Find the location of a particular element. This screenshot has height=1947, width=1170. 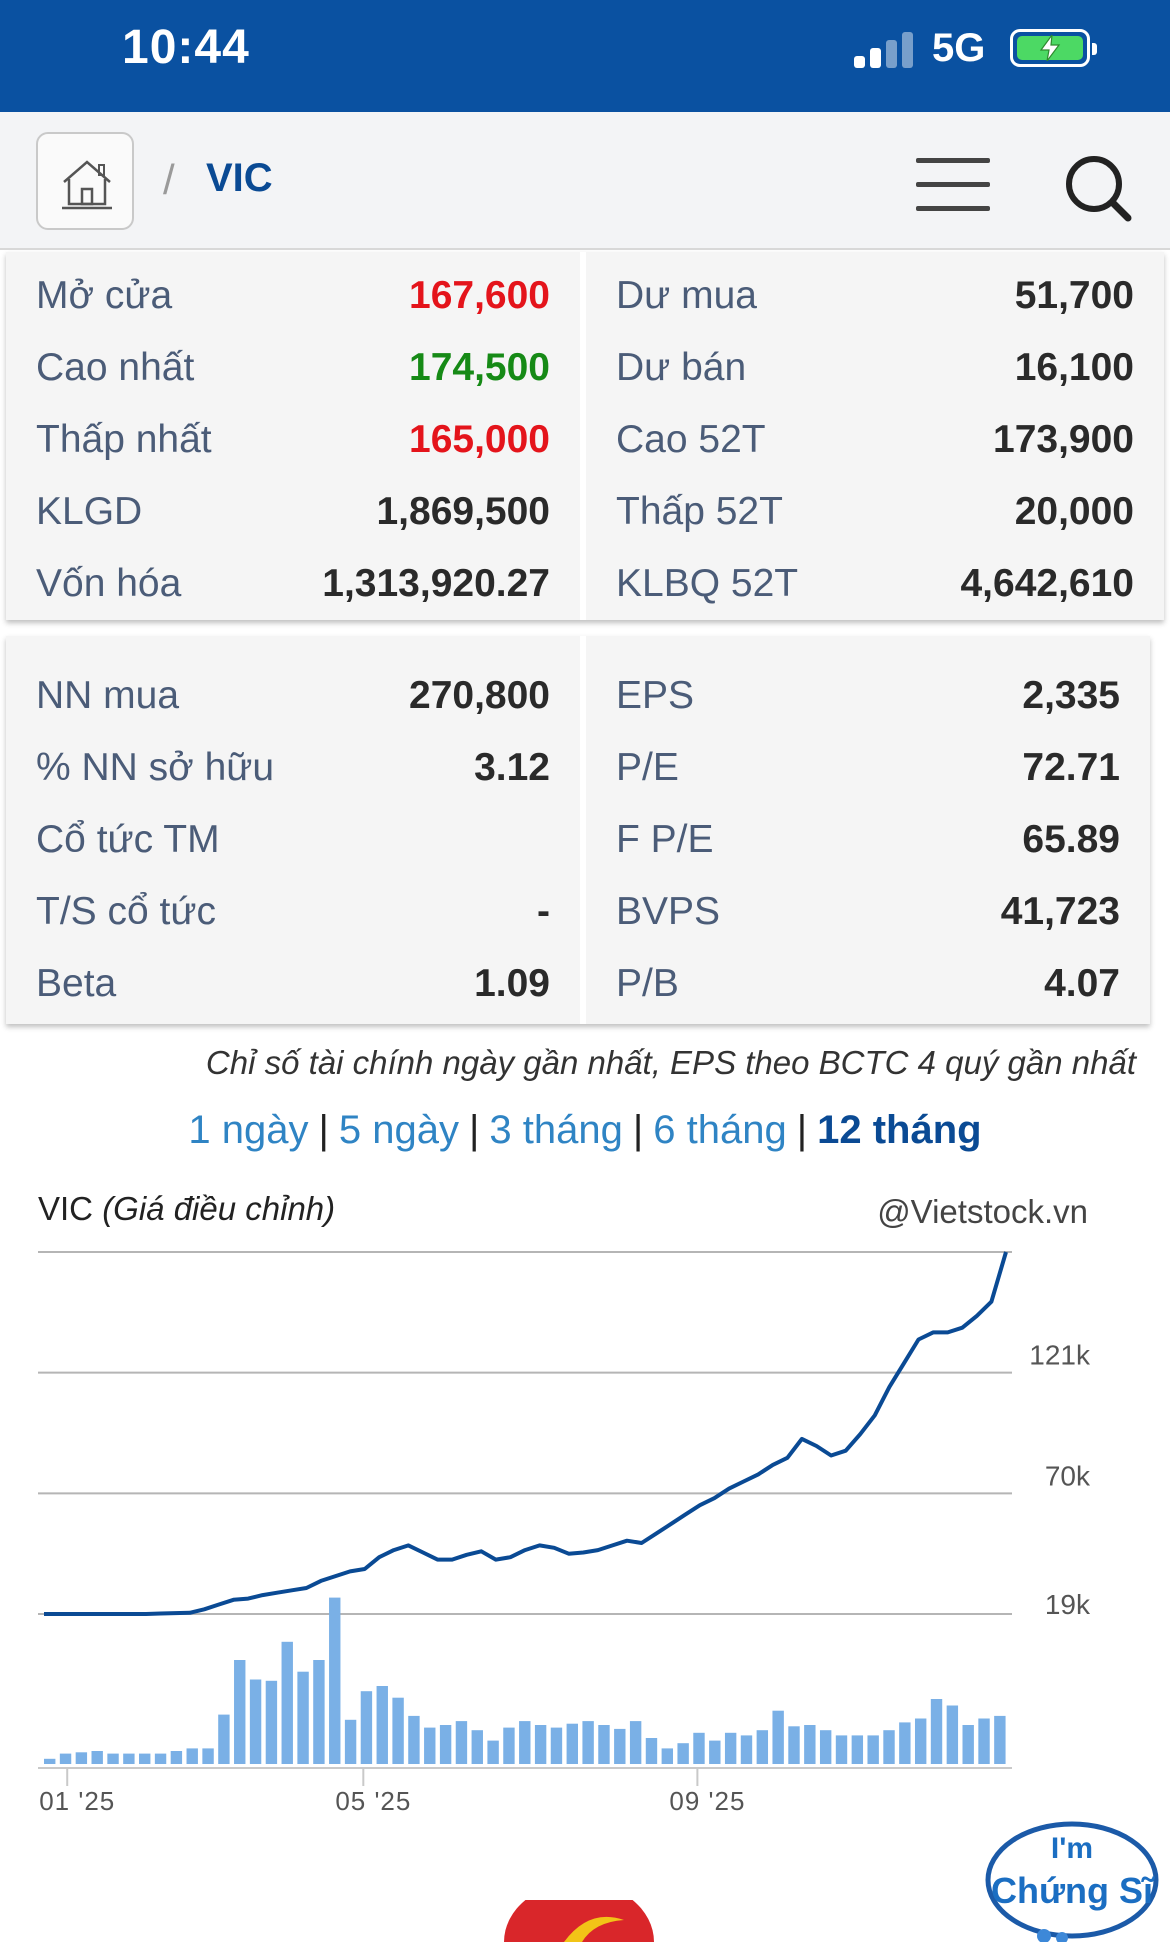

period-12-months: 12 tháng is located at coordinates (899, 1130).